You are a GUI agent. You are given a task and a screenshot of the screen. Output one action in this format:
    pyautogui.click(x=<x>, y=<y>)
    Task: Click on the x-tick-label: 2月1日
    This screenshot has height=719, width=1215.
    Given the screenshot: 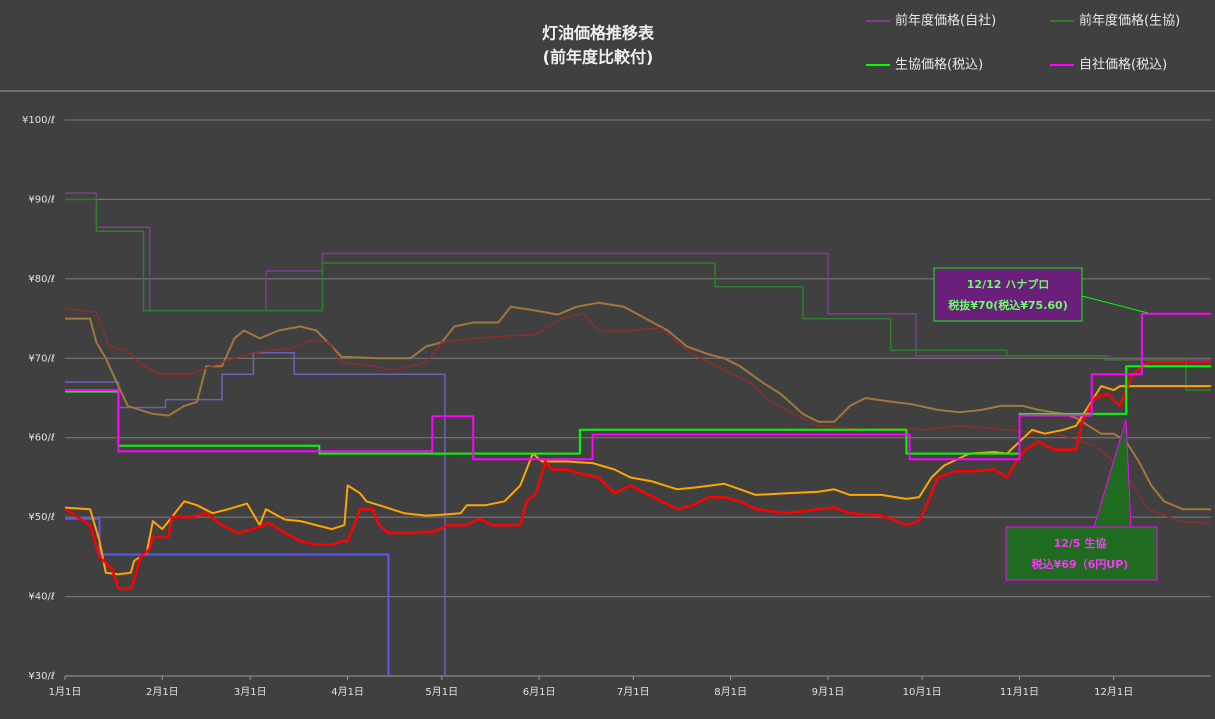 What is the action you would take?
    pyautogui.click(x=162, y=692)
    